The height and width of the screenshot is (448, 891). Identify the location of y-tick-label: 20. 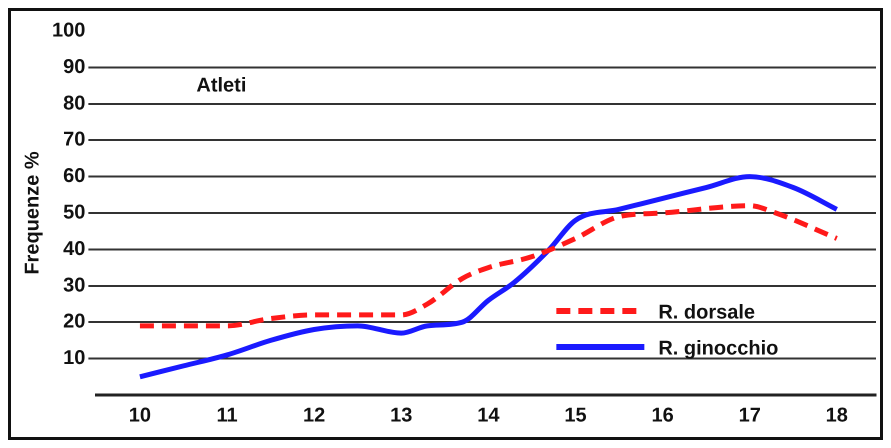
(74, 321).